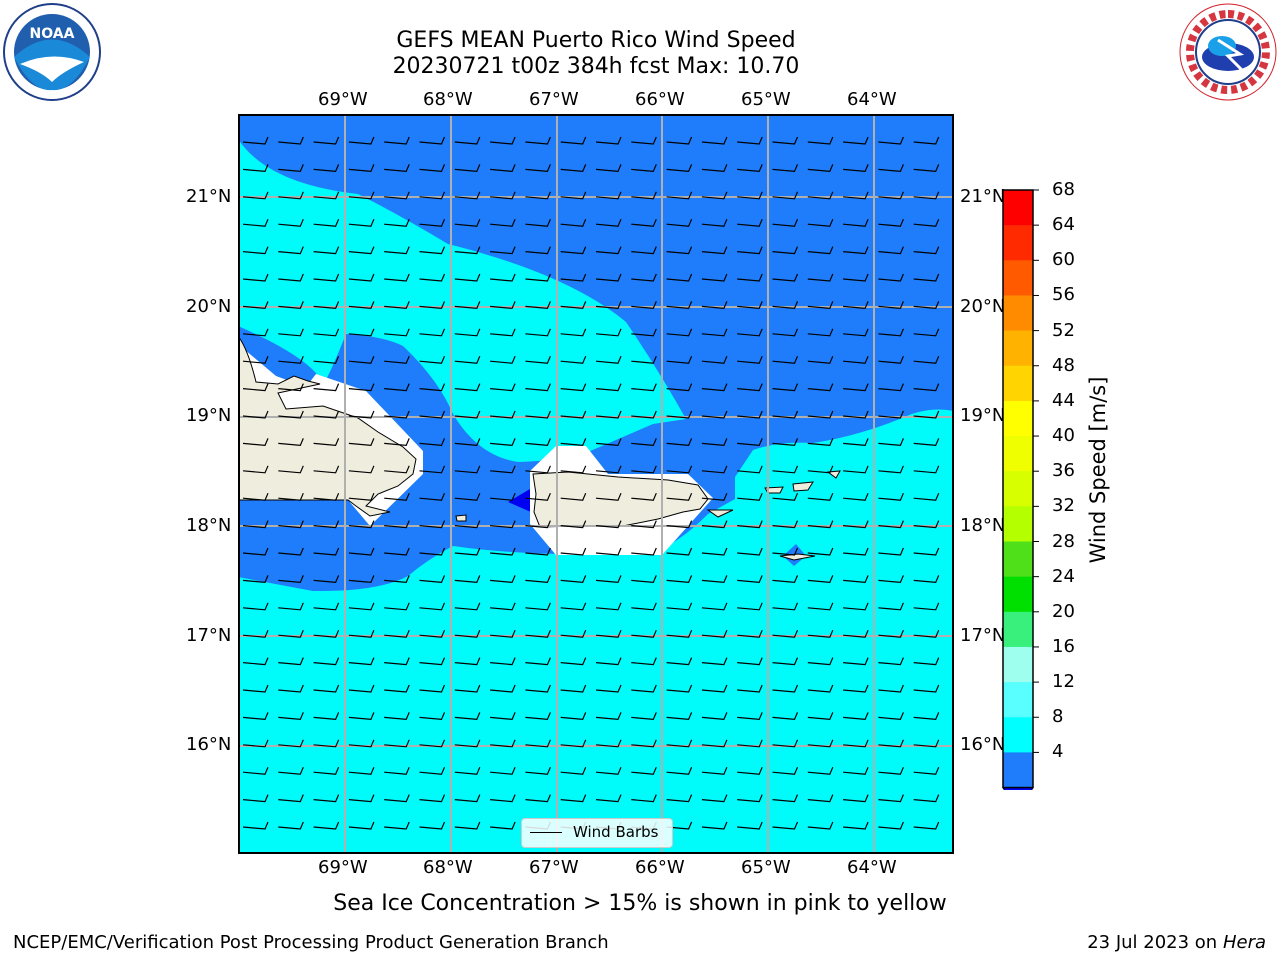 The width and height of the screenshot is (1280, 960). What do you see at coordinates (596, 66) in the screenshot?
I see `chart-subtitle: 20230721 t00z 384h fcst Max: 10.70` at bounding box center [596, 66].